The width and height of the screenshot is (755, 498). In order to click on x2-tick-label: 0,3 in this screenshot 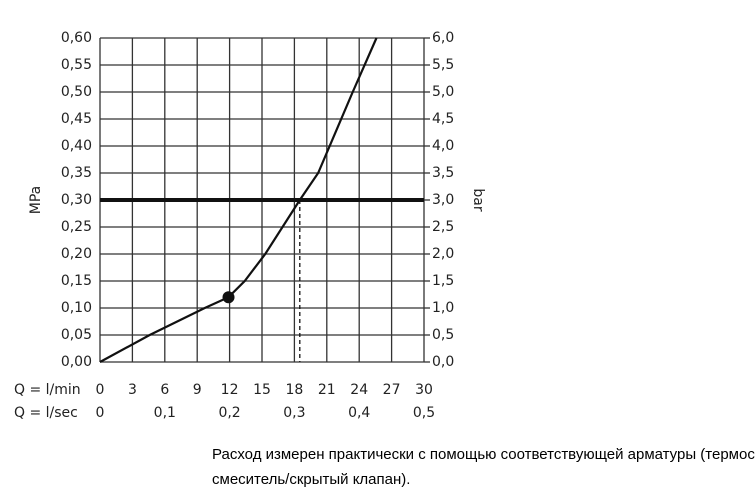, I will do `click(294, 413)`.